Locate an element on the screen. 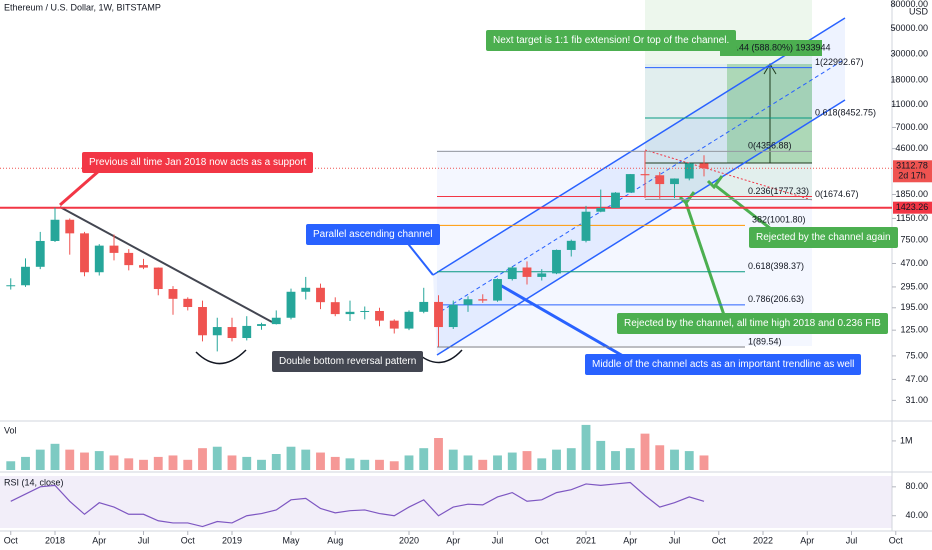 The image size is (932, 550). fib-label: 0(4356.88) is located at coordinates (770, 146).